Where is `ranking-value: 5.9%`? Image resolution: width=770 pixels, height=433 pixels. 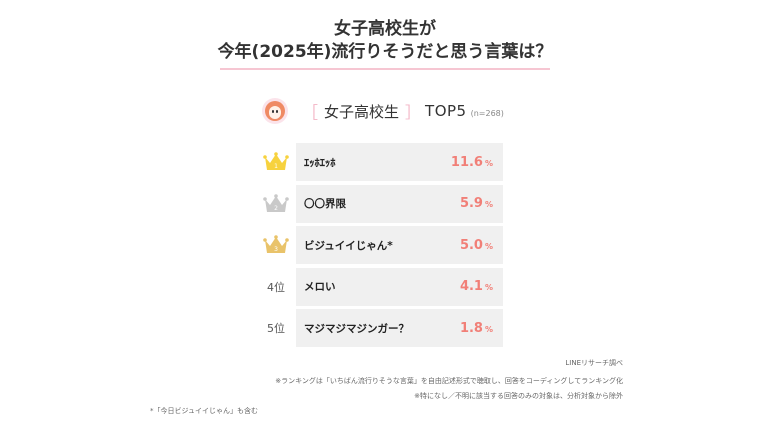 ranking-value: 5.9% is located at coordinates (476, 203).